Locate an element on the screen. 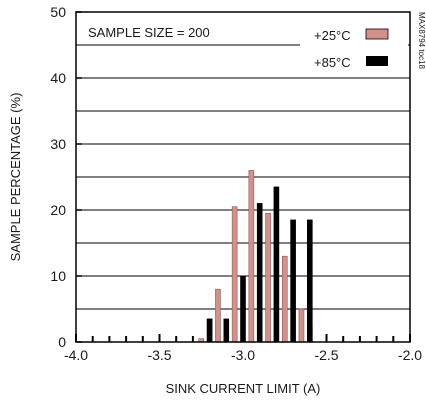 The width and height of the screenshot is (426, 404). sample-size-annotation: SAMPLE SIZE = 200 is located at coordinates (149, 32).